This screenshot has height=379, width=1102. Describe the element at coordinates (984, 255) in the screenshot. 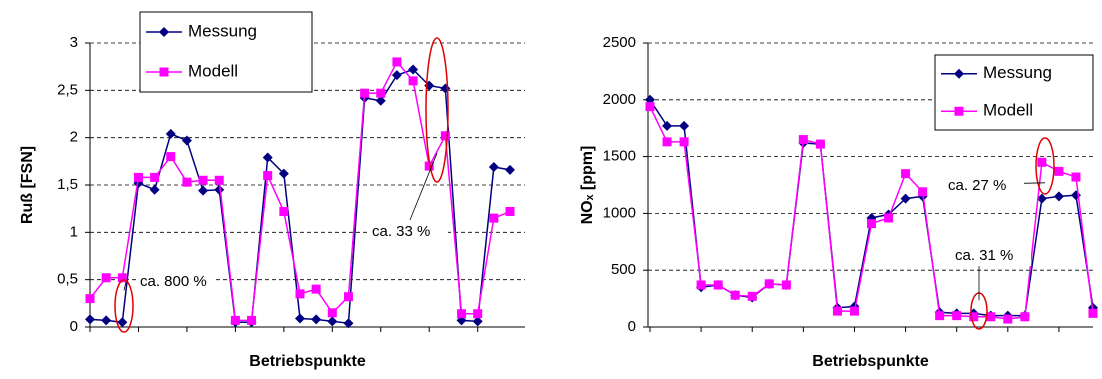

I see `annotation: ca. 31 %` at that location.